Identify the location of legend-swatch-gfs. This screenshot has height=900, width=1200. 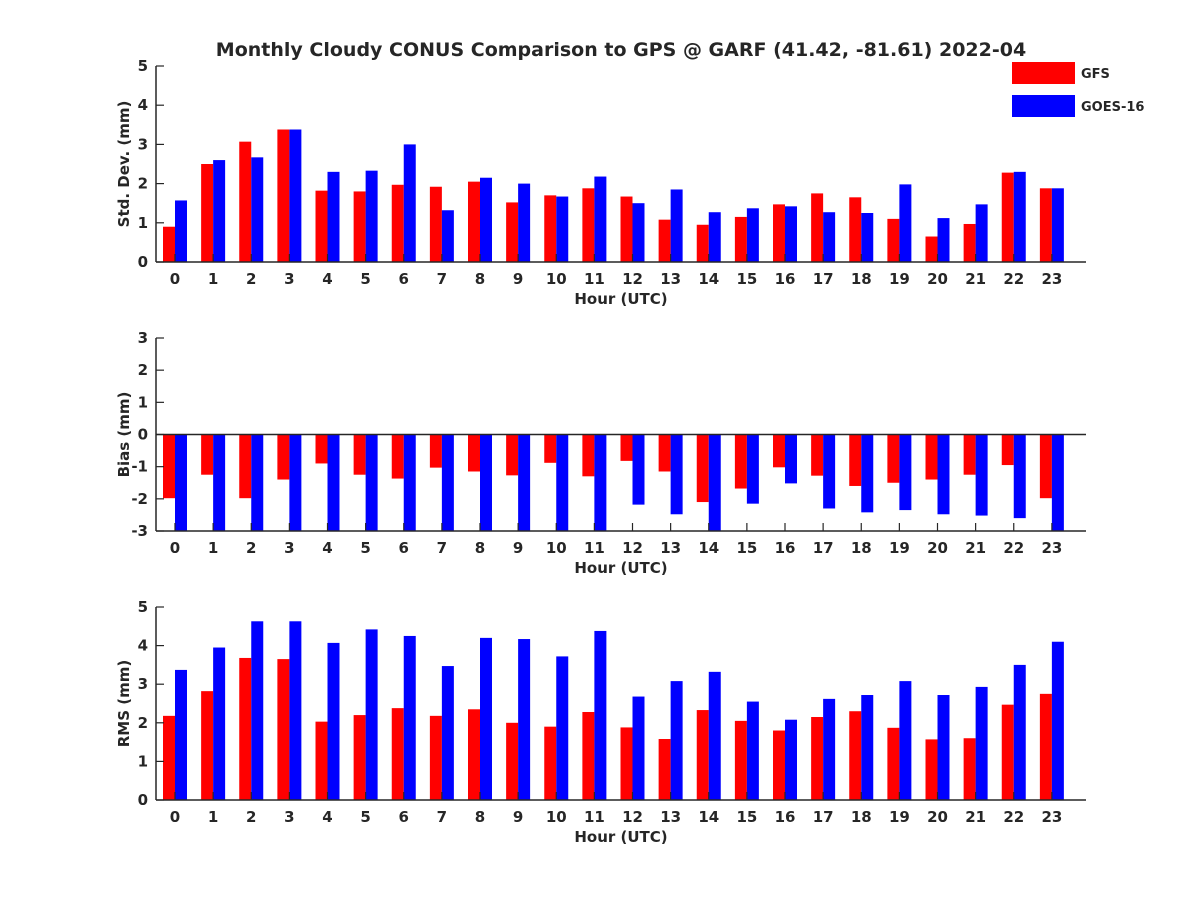
(1043, 73).